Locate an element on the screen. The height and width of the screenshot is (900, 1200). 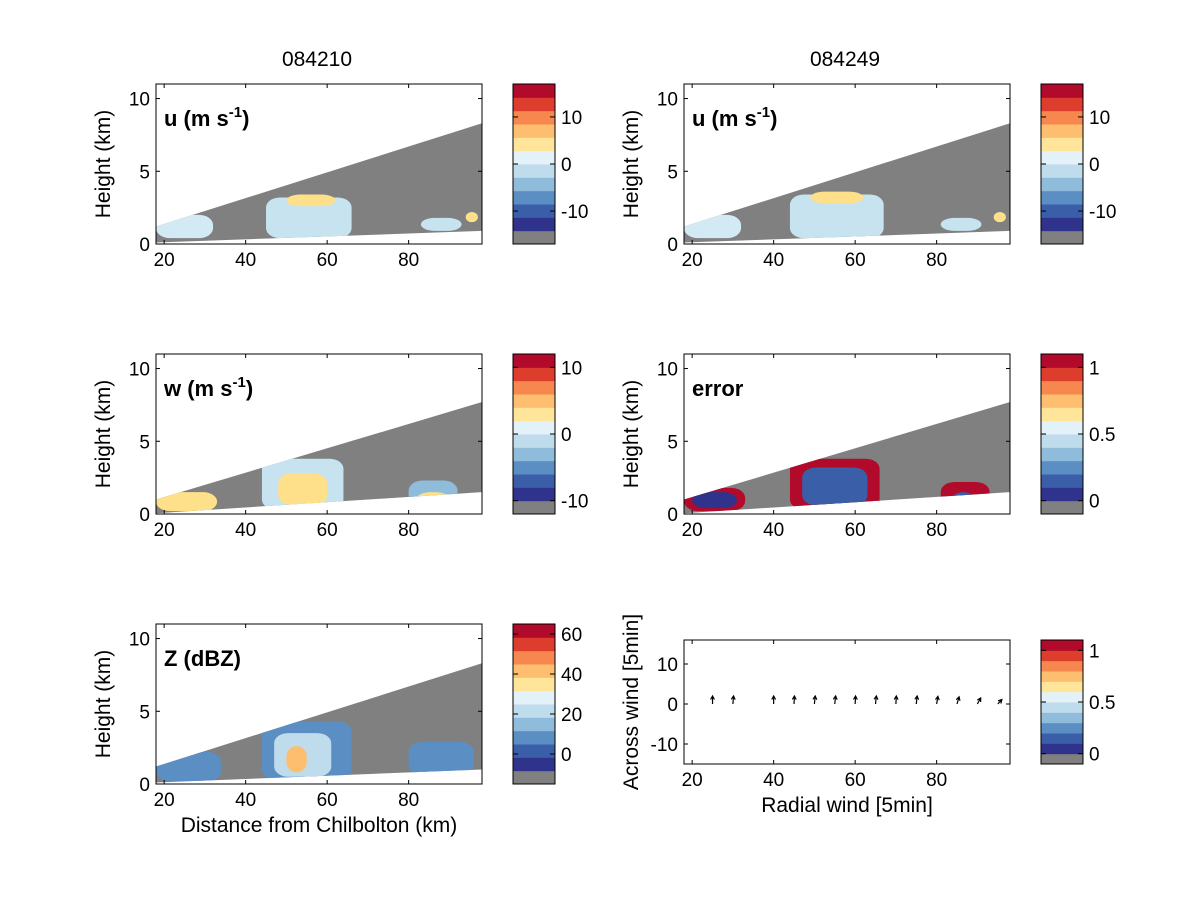
x-axis-label: Radial wind [5min] is located at coordinates (847, 805).